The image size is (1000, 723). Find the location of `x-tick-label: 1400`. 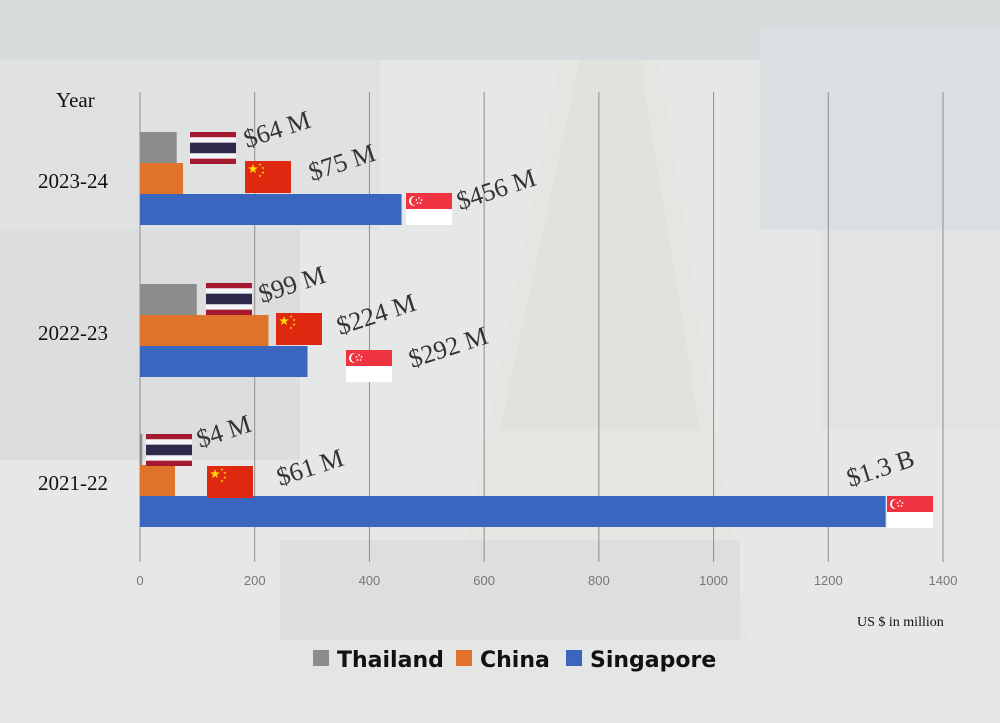

x-tick-label: 1400 is located at coordinates (943, 580).